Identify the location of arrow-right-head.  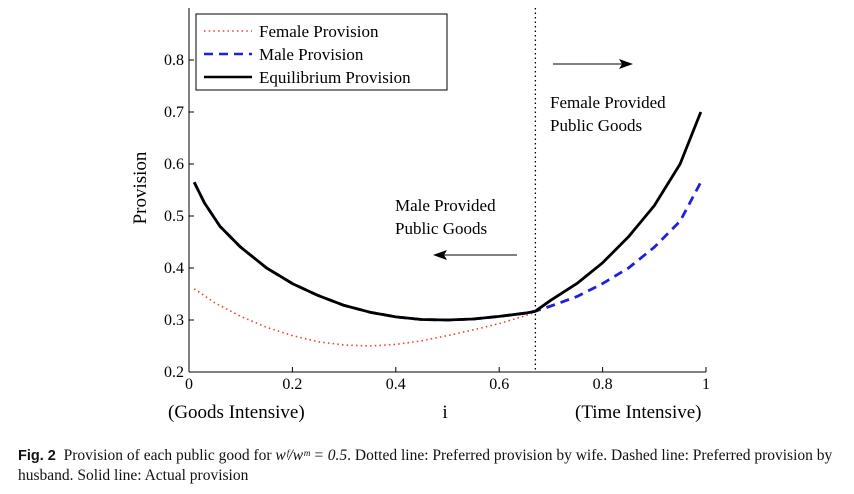
(626, 64).